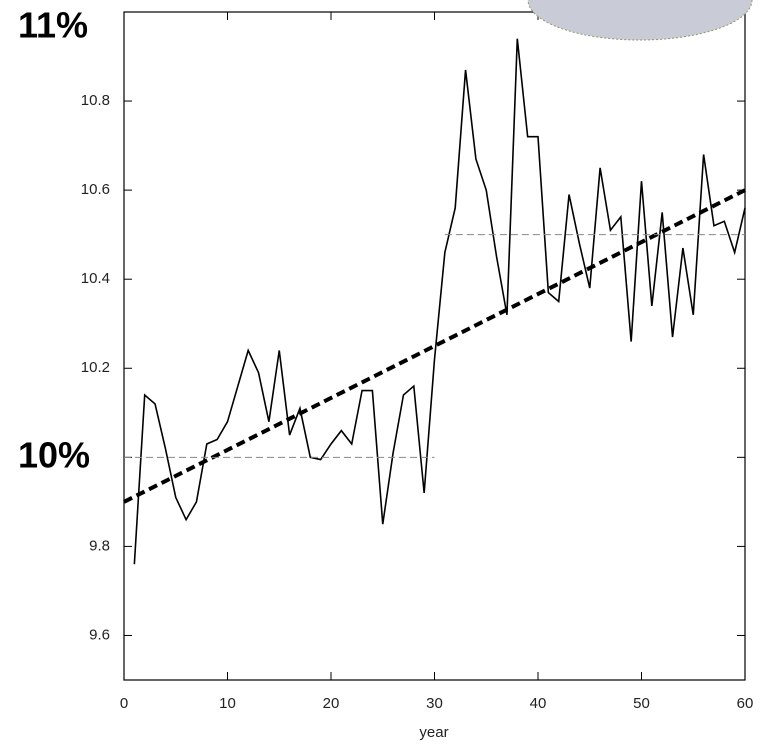 The width and height of the screenshot is (775, 747). What do you see at coordinates (331, 703) in the screenshot?
I see `x-tick-label: 20` at bounding box center [331, 703].